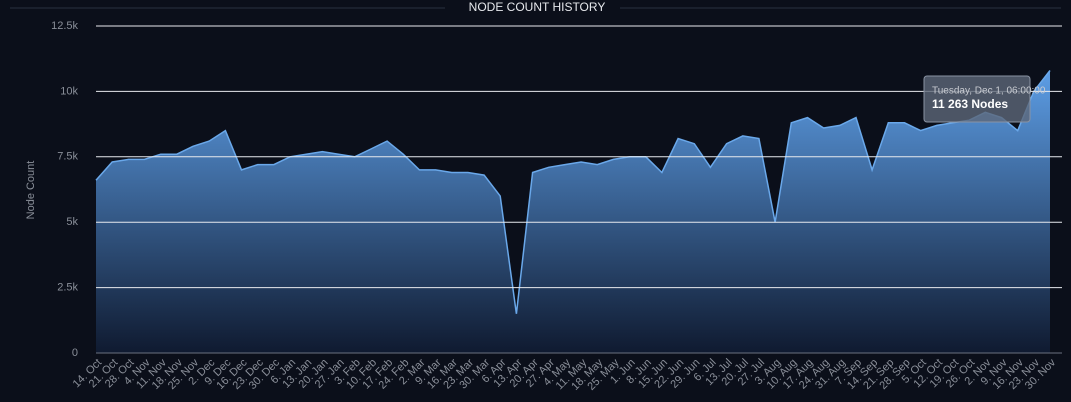  I want to click on tooltip: Tuesday, Dec 1, 06:00:00 11 263 Nodes, so click(984, 99).